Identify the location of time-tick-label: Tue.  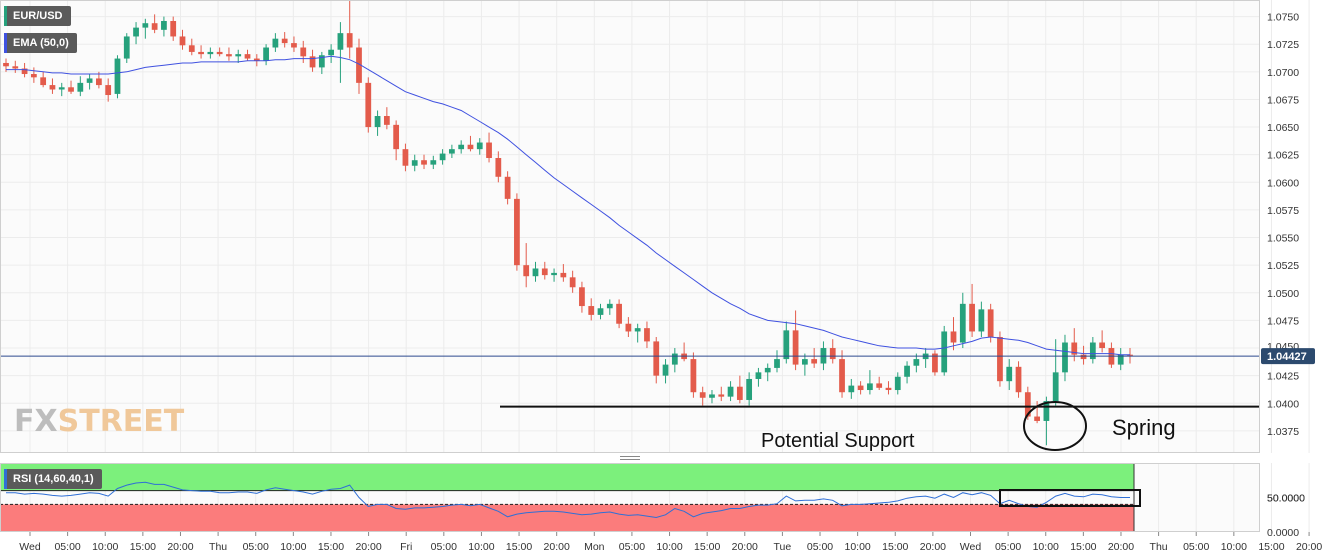
(783, 547).